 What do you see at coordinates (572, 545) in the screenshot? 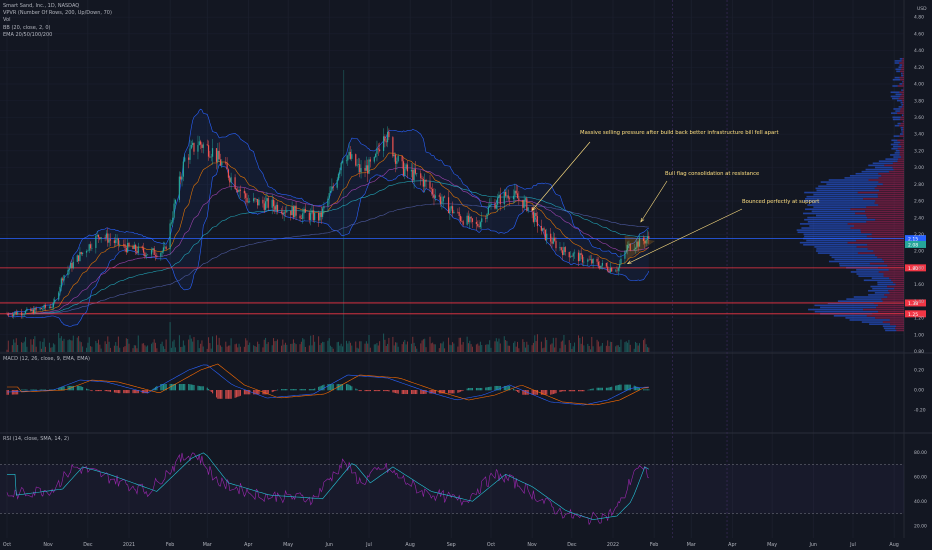
I see `time-axis-label: Dec` at bounding box center [572, 545].